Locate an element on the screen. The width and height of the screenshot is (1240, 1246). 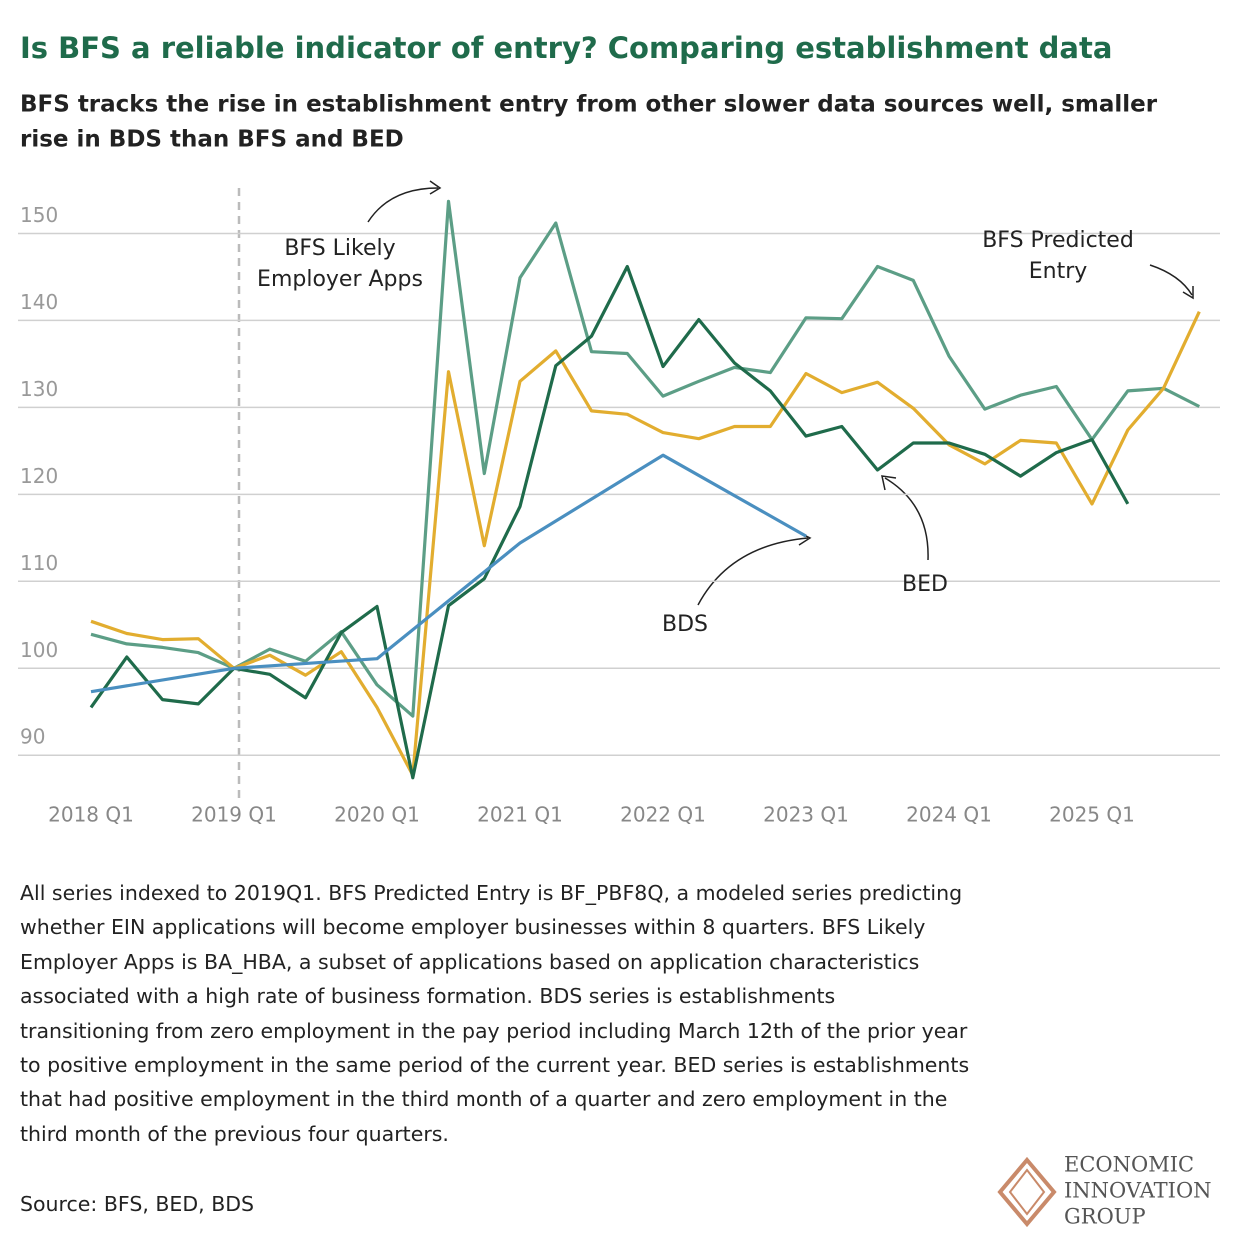
logo-text: ECONOMIC is located at coordinates (1129, 1165).